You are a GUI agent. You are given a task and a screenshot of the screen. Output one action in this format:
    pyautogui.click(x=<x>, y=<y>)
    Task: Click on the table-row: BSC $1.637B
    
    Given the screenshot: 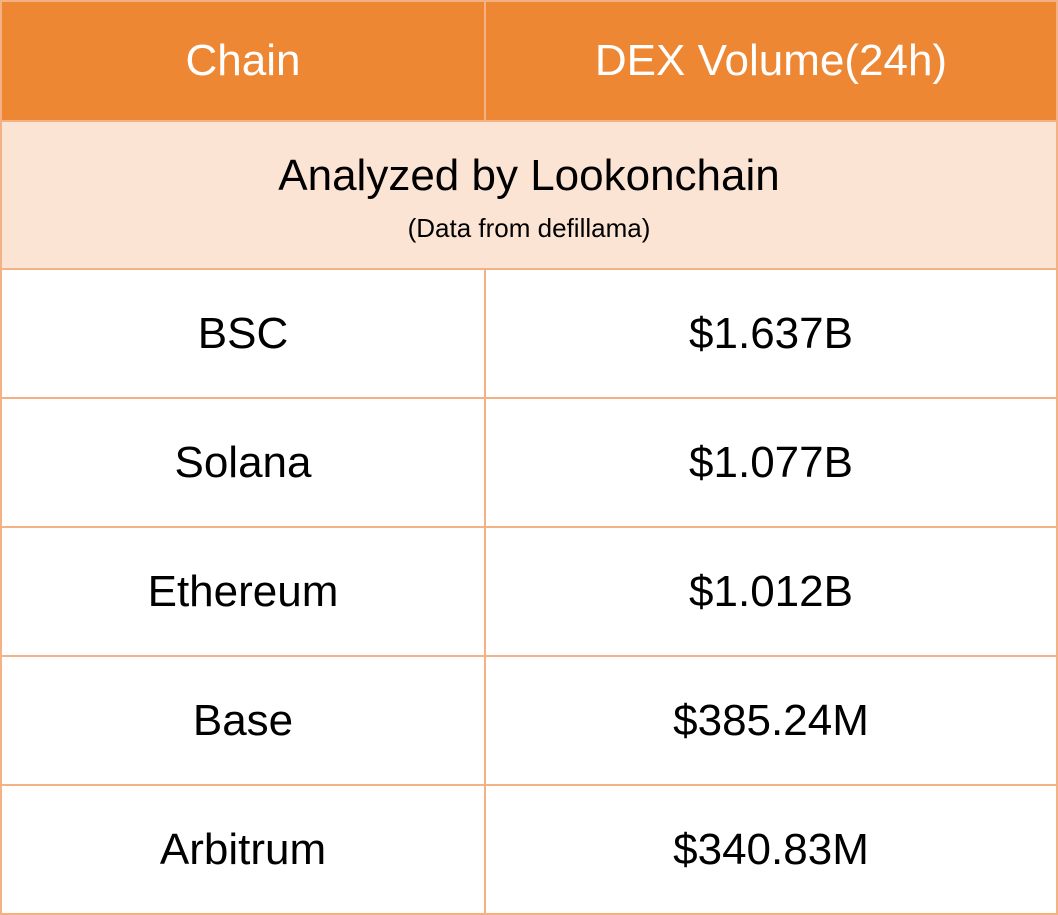 What is the action you would take?
    pyautogui.click(x=529, y=333)
    